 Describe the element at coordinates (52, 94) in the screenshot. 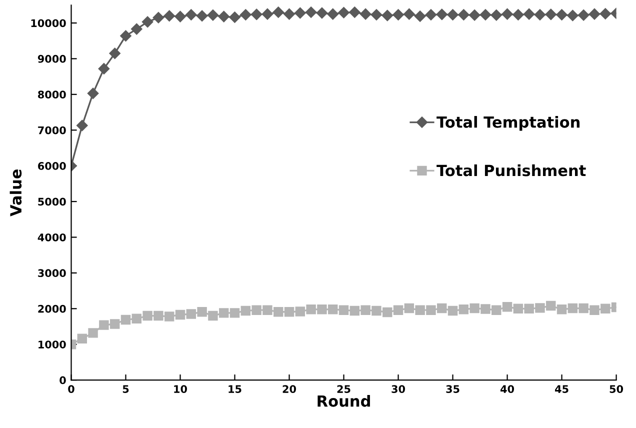

I see `y-tick-label: 8000` at that location.